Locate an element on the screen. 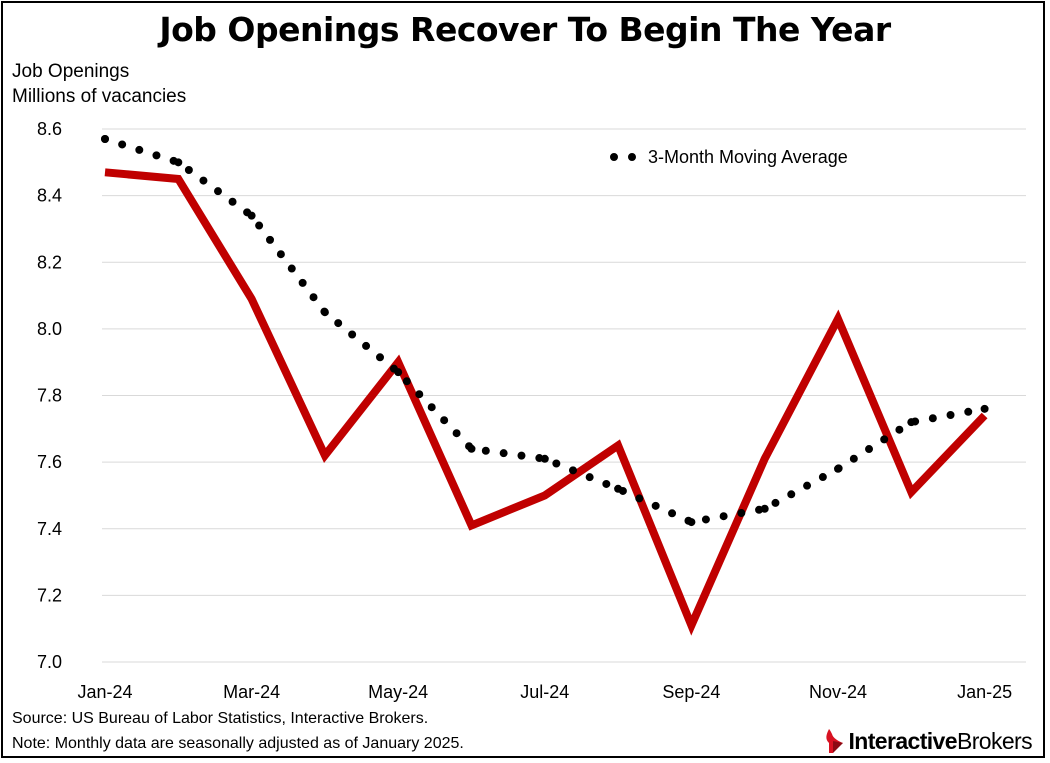 This screenshot has height=763, width=1050. x-tick-label: Jan-25 is located at coordinates (984, 692).